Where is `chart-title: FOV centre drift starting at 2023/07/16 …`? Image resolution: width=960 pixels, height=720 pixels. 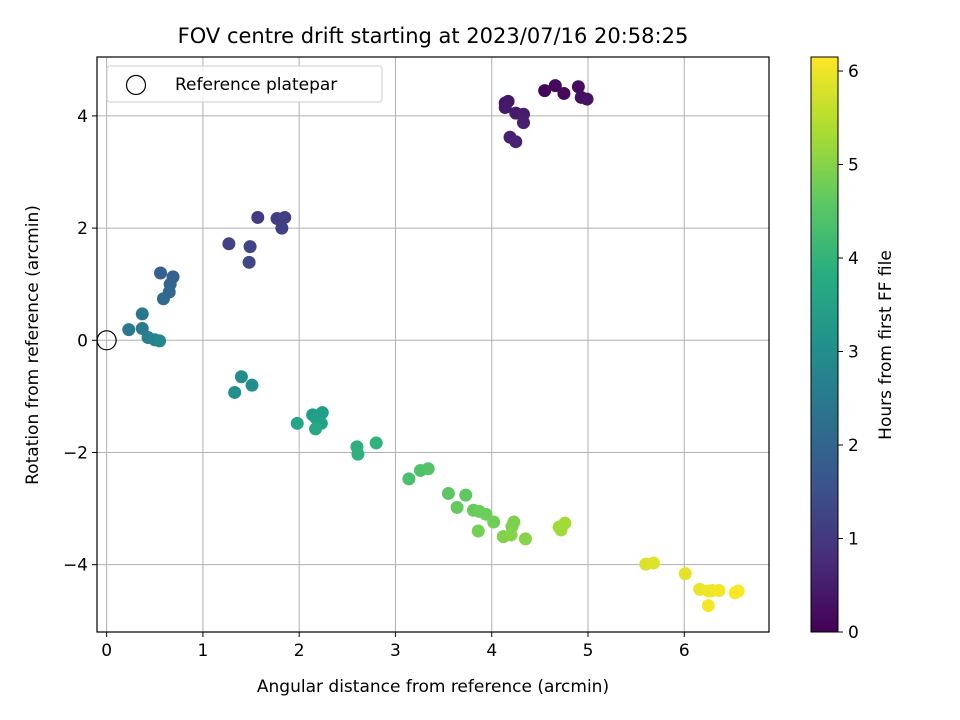 chart-title: FOV centre drift starting at 2023/07/16 … is located at coordinates (433, 36).